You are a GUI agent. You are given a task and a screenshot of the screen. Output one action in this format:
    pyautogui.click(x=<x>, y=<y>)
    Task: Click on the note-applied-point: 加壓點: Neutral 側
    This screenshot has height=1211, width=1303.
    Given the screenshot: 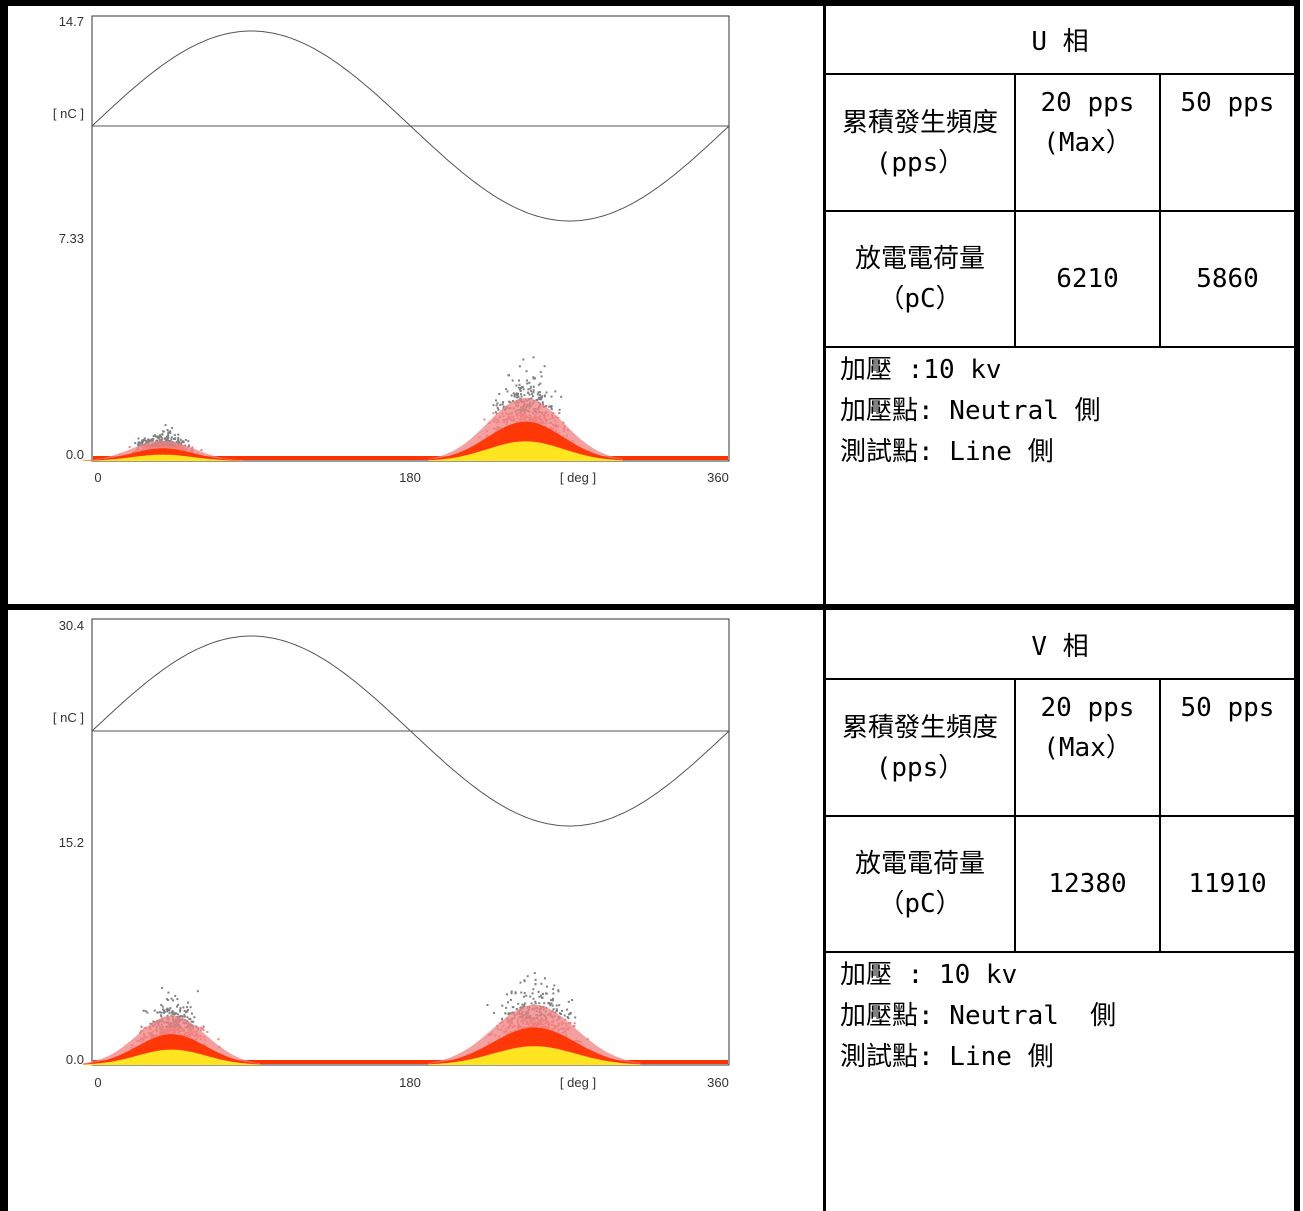 What is the action you would take?
    pyautogui.click(x=978, y=1016)
    